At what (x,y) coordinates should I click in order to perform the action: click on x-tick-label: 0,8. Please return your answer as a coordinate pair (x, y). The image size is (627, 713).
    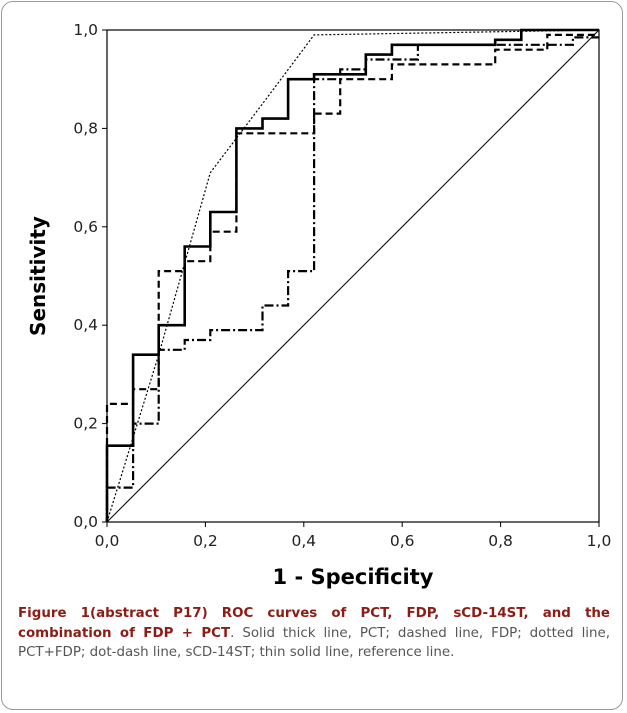
    Looking at the image, I should click on (500, 541).